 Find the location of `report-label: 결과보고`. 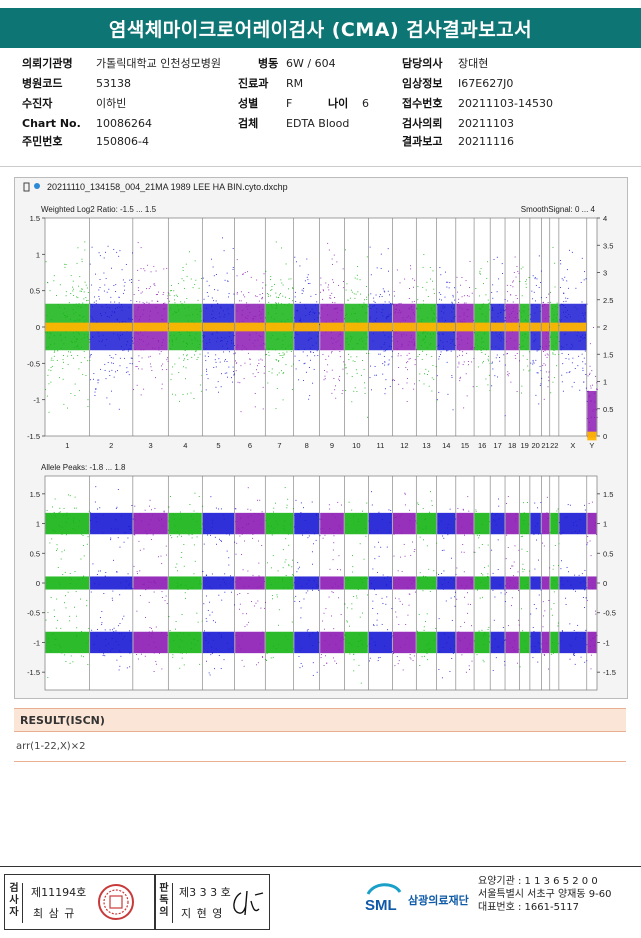

report-label: 결과보고 is located at coordinates (422, 141).